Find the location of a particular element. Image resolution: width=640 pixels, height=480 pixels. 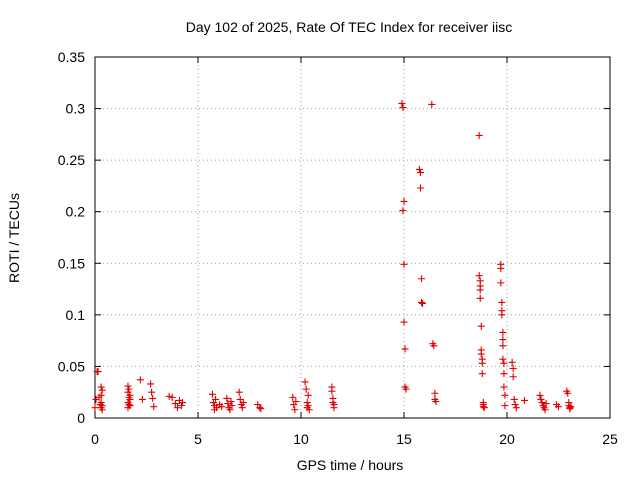

x-tick-label: 0 is located at coordinates (95, 439).